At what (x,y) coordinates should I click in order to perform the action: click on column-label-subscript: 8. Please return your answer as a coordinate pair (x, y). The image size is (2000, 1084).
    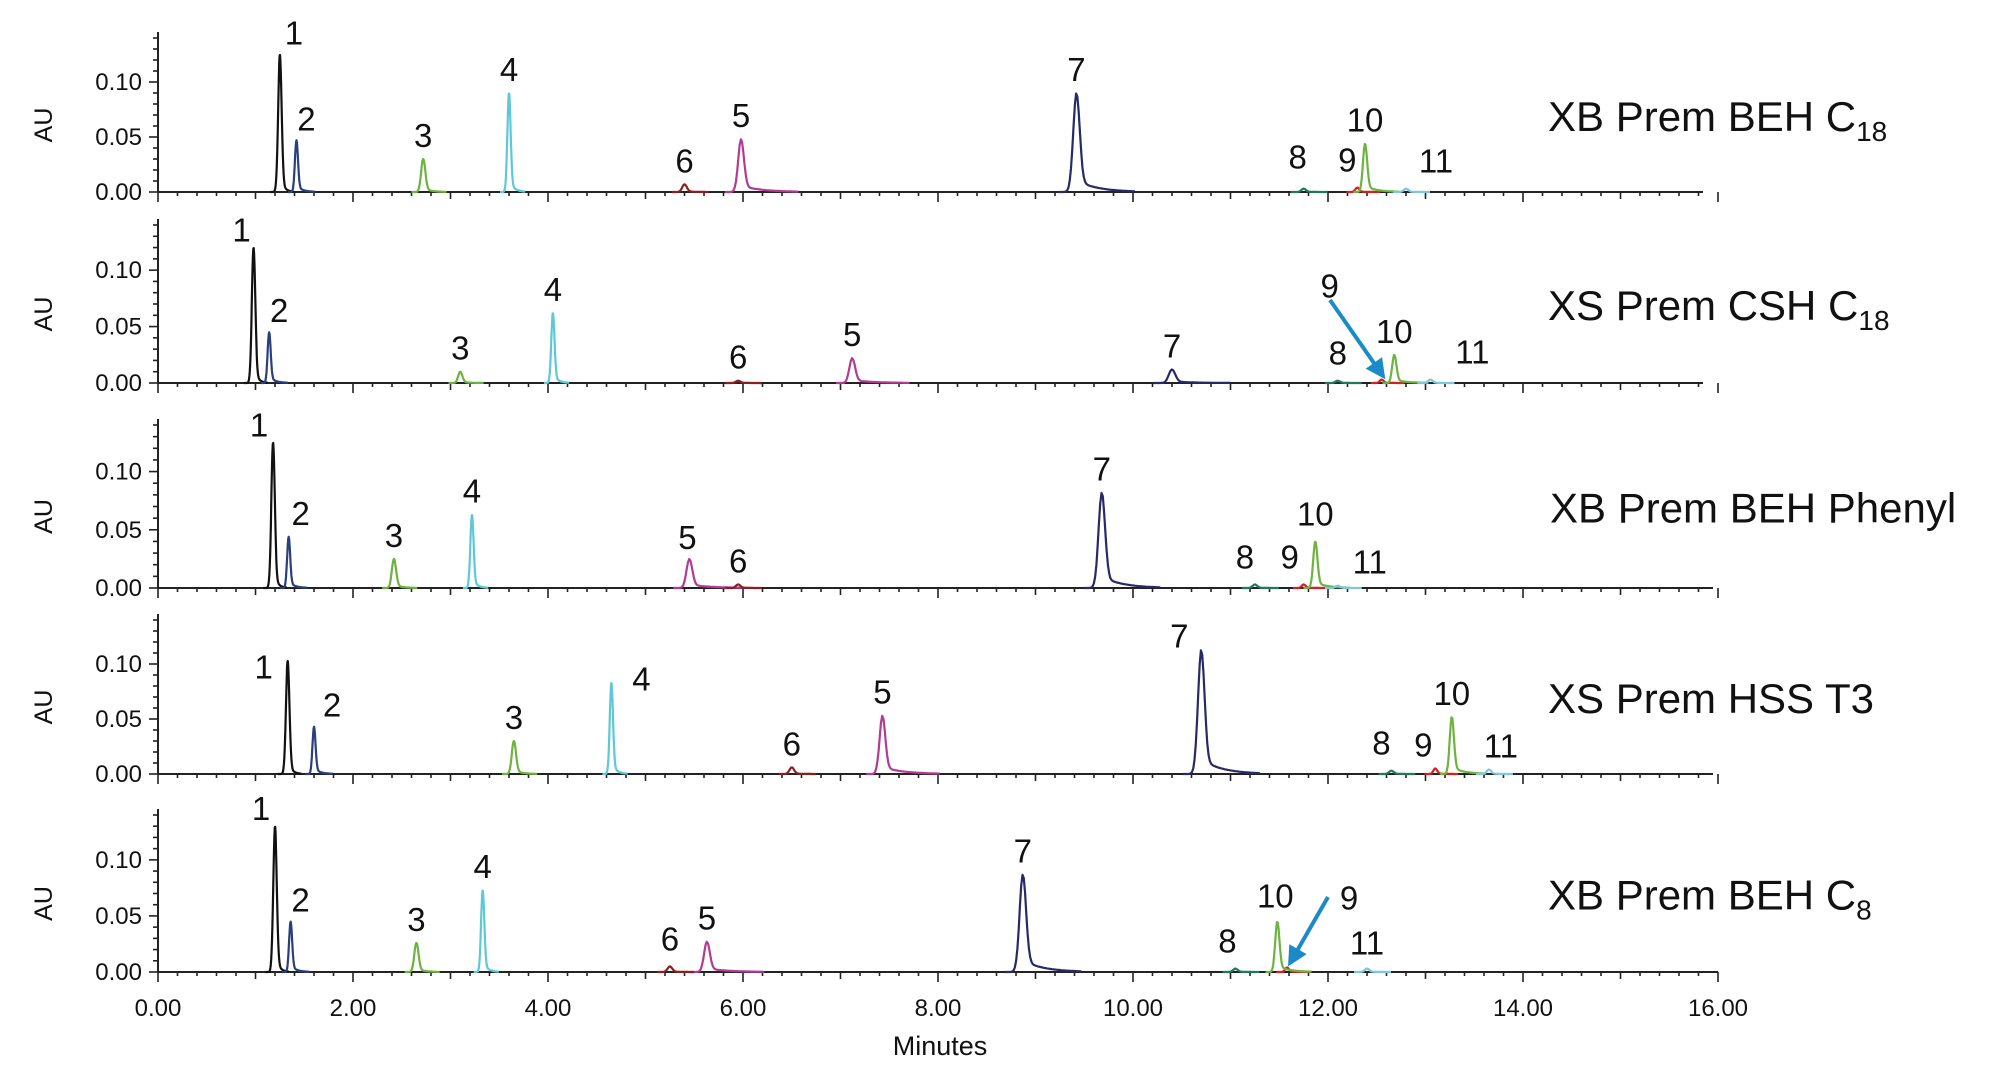
    Looking at the image, I should click on (1864, 910).